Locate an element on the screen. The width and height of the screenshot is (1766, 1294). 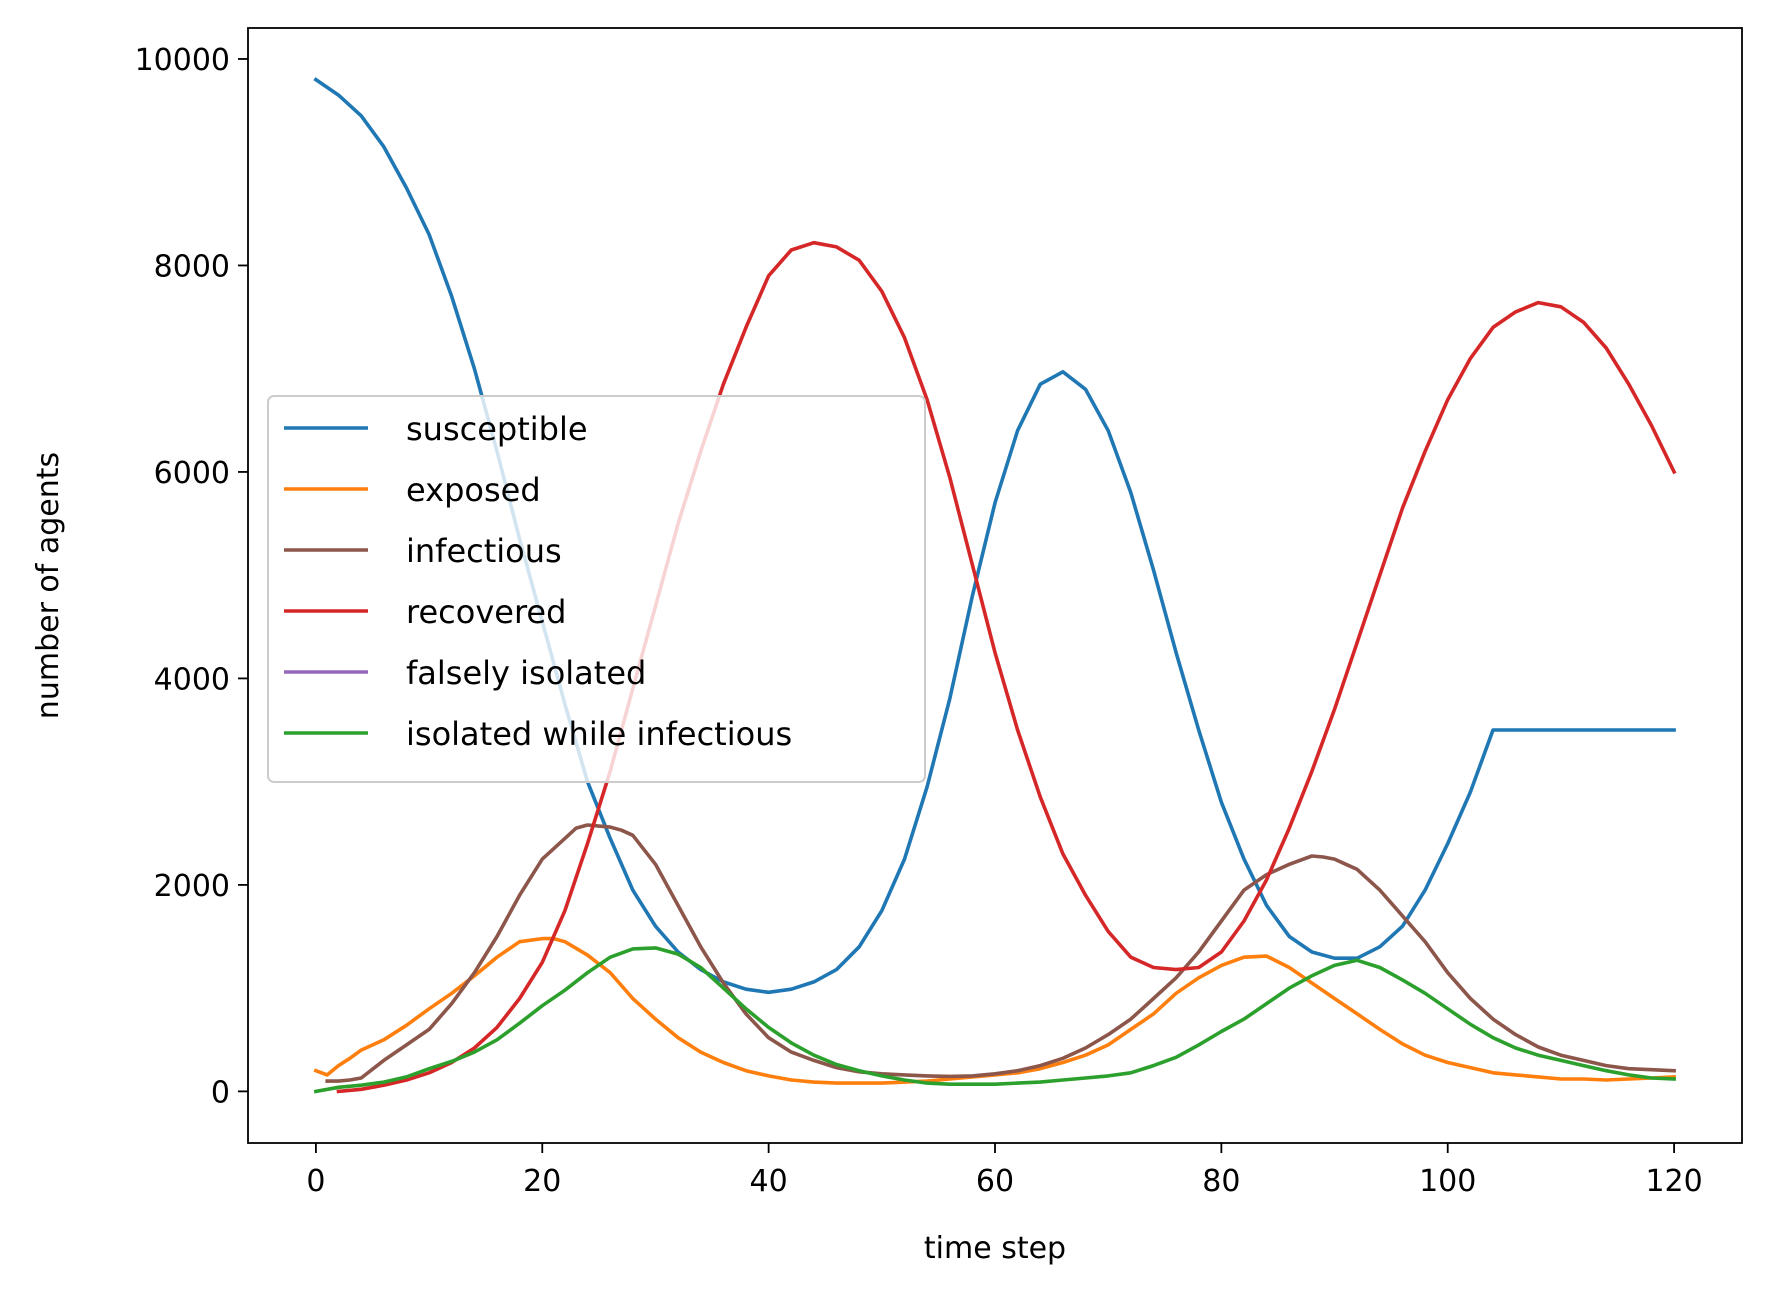
series-line-isolated-while-infectious is located at coordinates (994, 1020).